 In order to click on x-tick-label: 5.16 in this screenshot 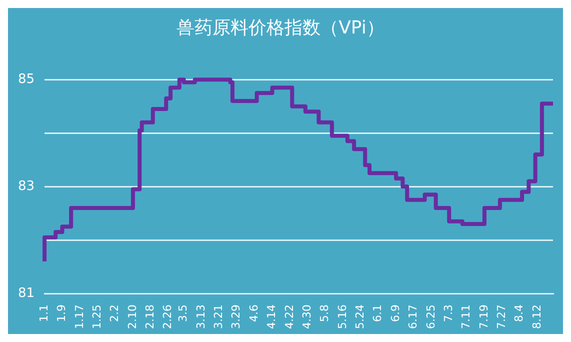, I will do `click(342, 317)`.